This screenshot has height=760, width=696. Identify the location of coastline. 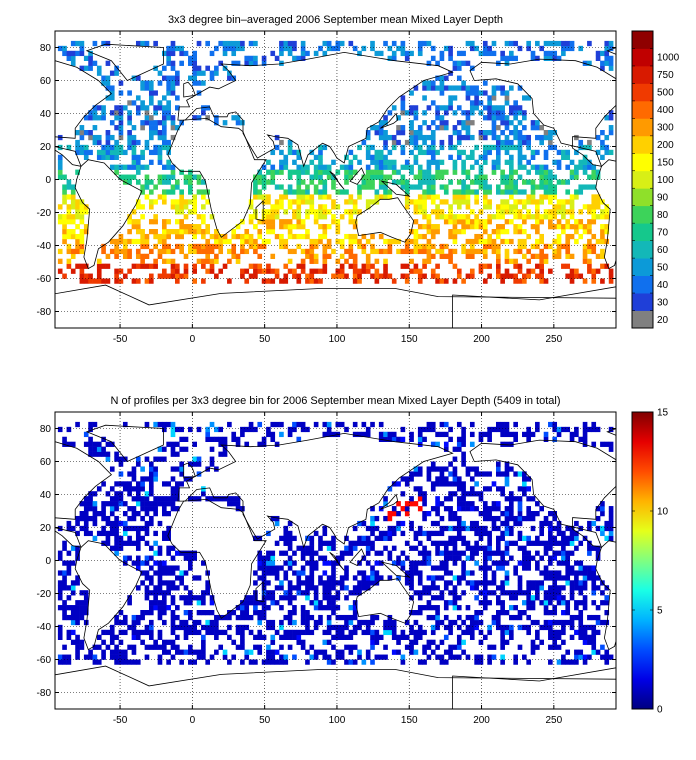
(385, 220).